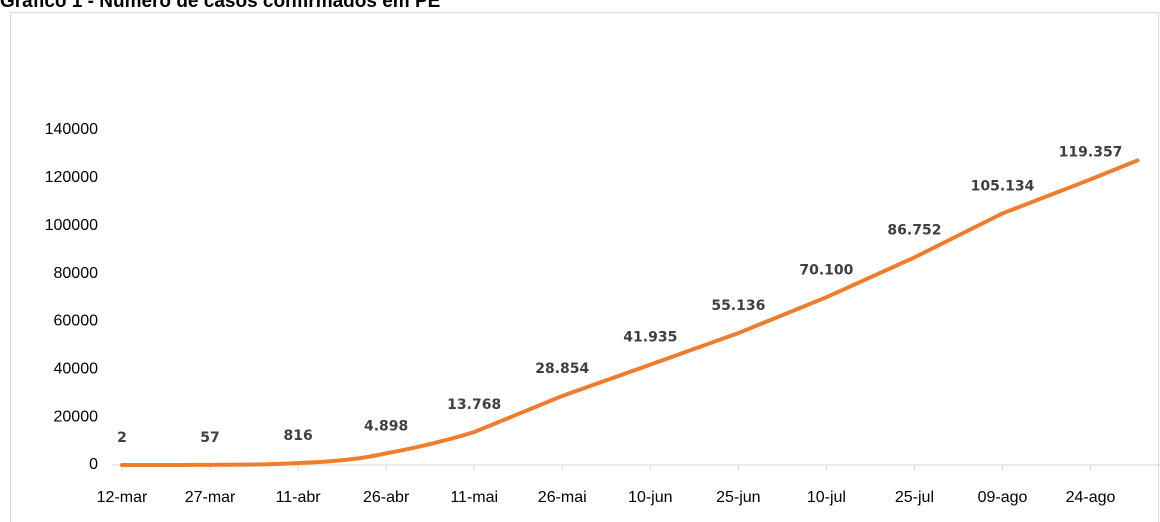 The image size is (1160, 522). I want to click on x-tick-label: 26-mai, so click(562, 497).